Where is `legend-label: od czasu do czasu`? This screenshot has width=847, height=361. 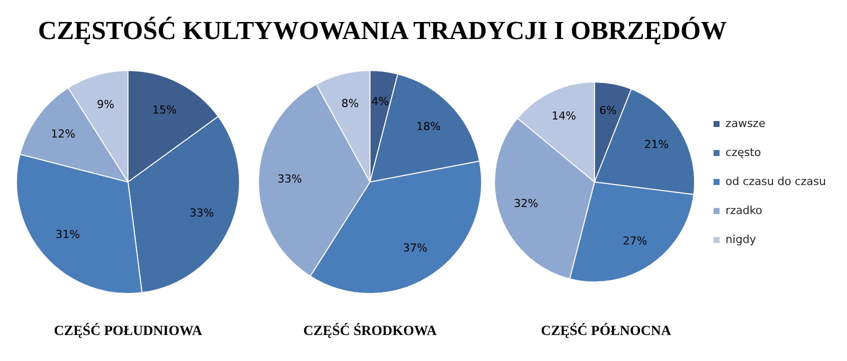 legend-label: od czasu do czasu is located at coordinates (776, 181).